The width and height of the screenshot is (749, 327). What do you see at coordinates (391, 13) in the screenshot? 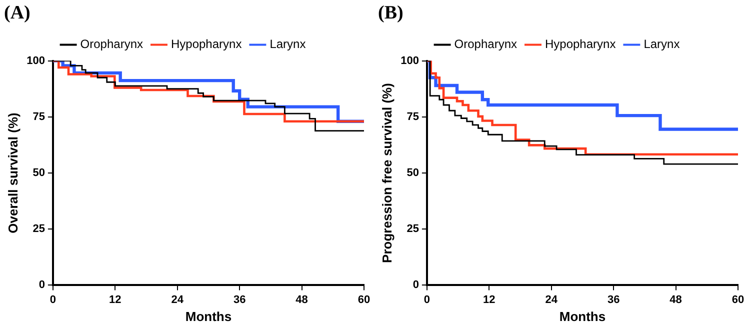
I see `chart-title: (B)` at bounding box center [391, 13].